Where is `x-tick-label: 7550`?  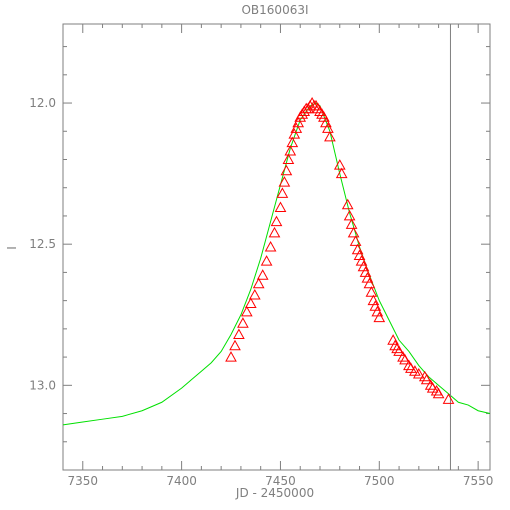 x-tick-label: 7550 is located at coordinates (478, 481).